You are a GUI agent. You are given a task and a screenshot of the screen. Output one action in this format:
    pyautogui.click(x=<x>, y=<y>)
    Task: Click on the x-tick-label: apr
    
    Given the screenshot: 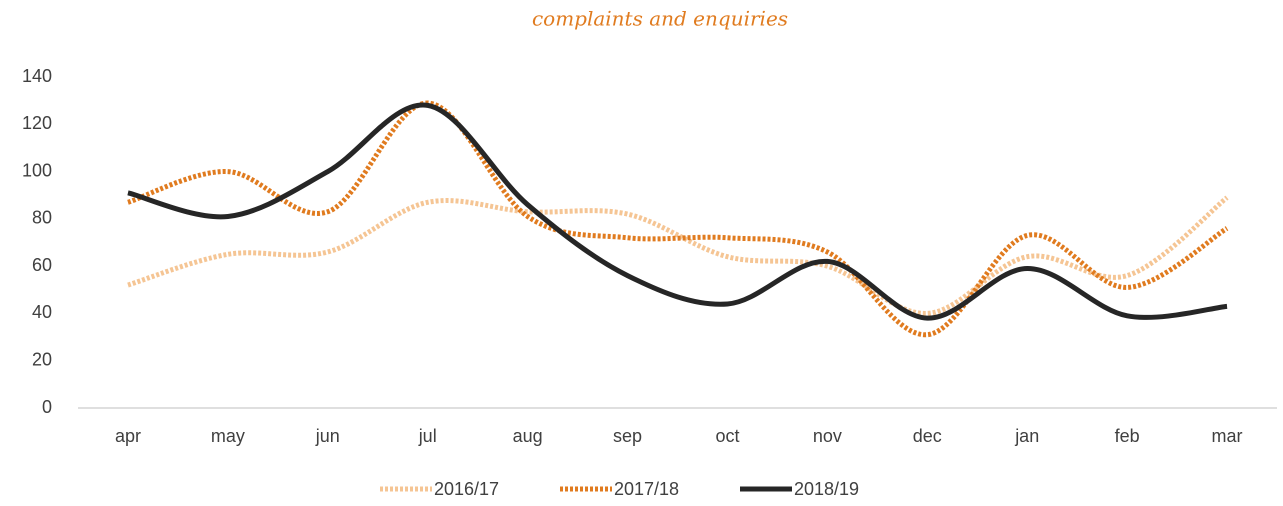 What is the action you would take?
    pyautogui.click(x=128, y=436)
    